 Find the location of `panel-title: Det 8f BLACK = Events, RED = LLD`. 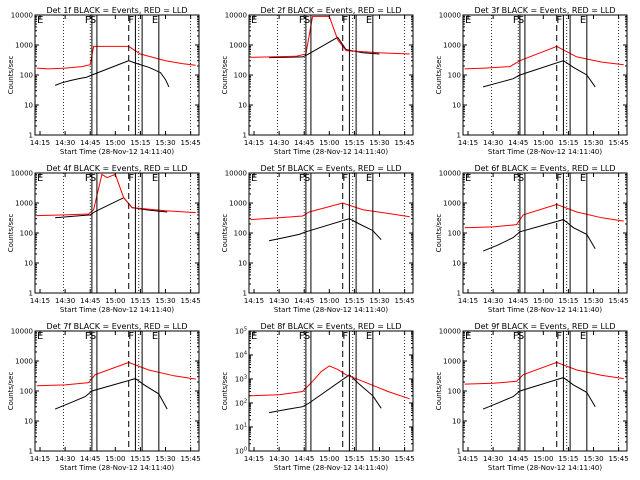

panel-title: Det 8f BLACK = Events, RED = LLD is located at coordinates (330, 326).